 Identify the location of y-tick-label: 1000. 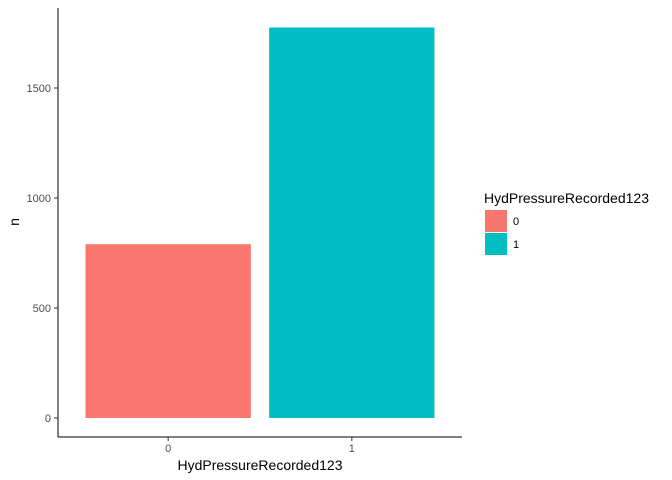
(39, 199).